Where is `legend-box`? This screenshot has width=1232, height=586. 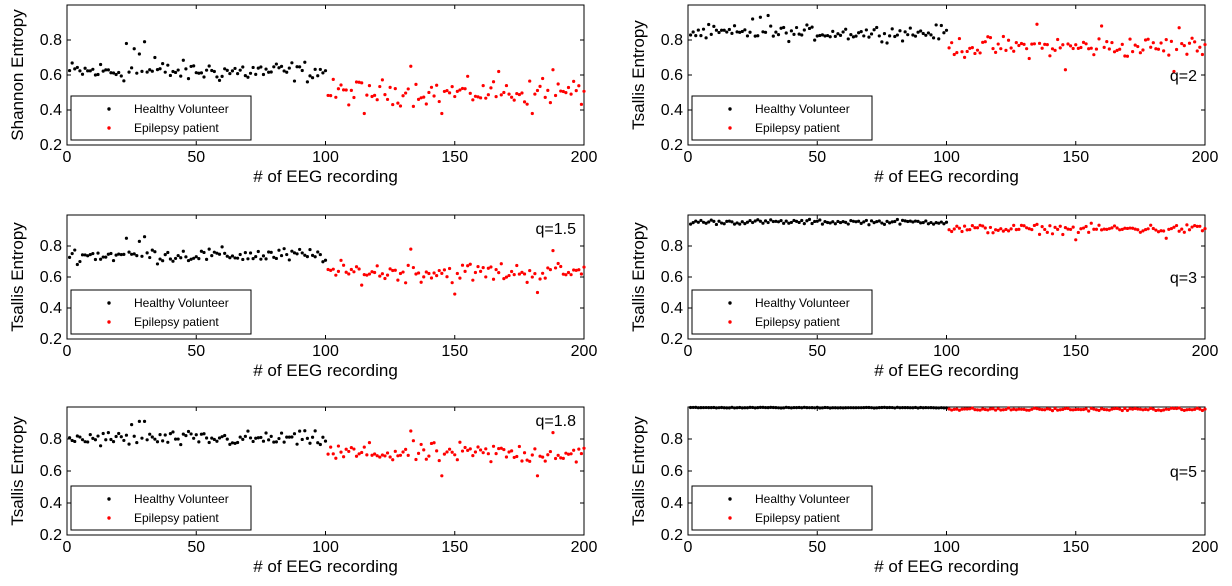 legend-box is located at coordinates (782, 508).